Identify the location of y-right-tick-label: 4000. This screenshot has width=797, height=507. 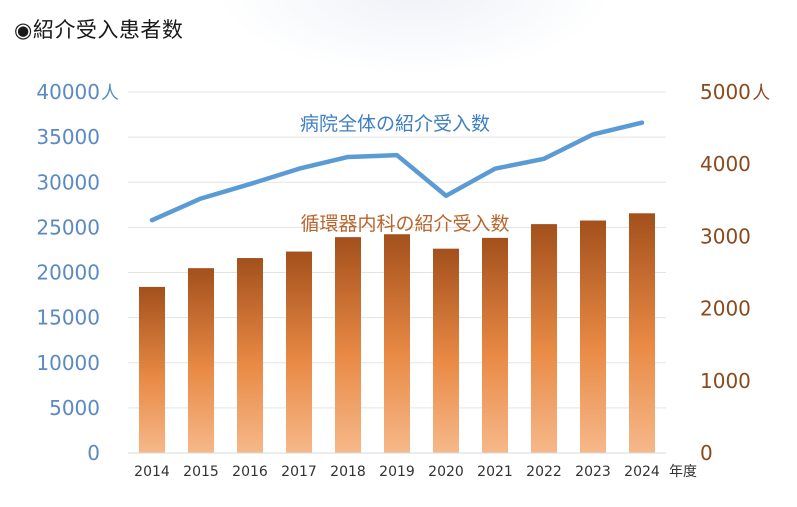
(725, 164).